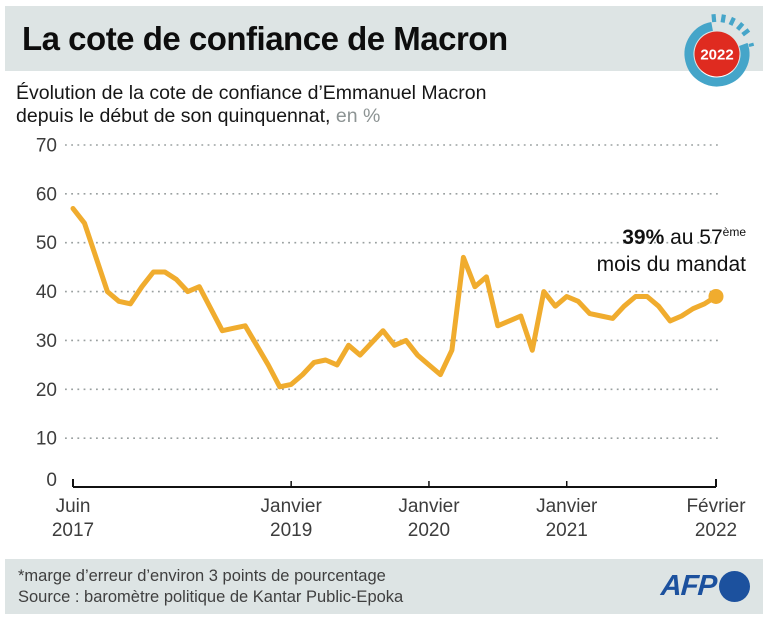 This screenshot has width=768, height=620. I want to click on afp-logo: AFP, so click(704, 586).